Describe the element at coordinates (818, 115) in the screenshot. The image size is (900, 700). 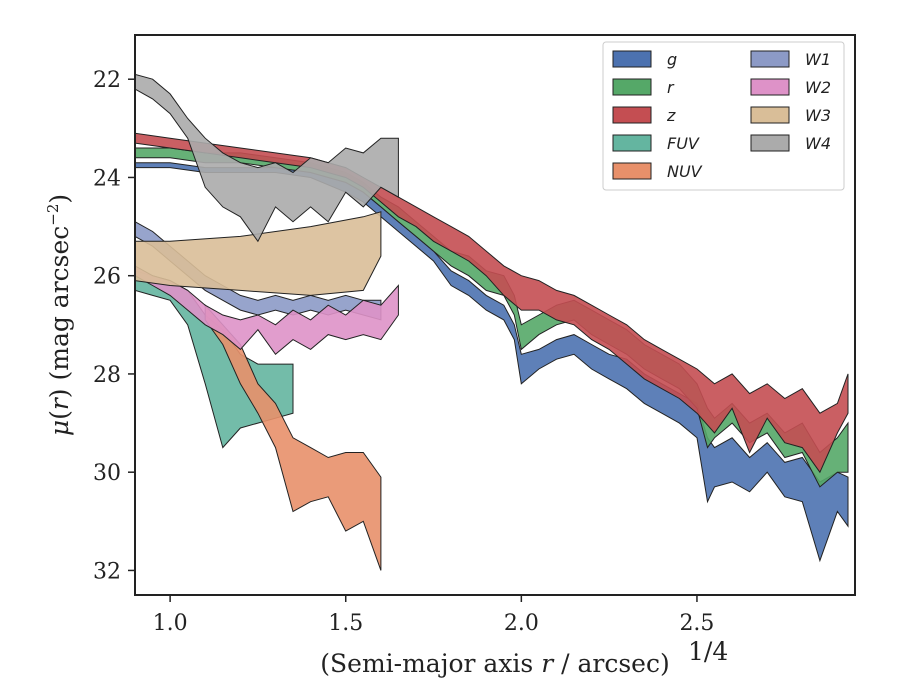
I see `legend-label-w3: W3` at that location.